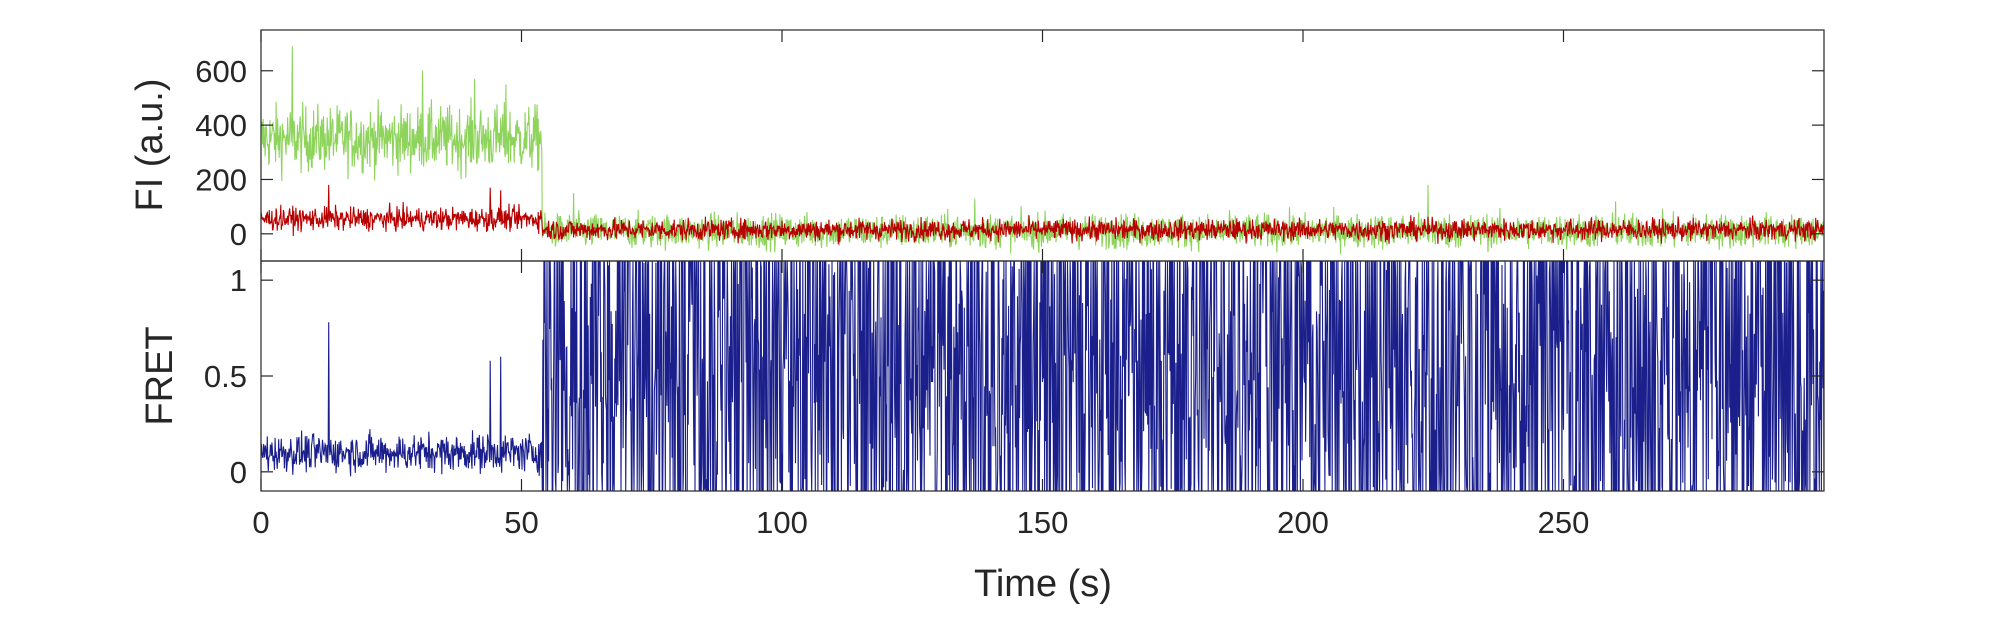  I want to click on acceptor-trace-line, so click(1042, 214).